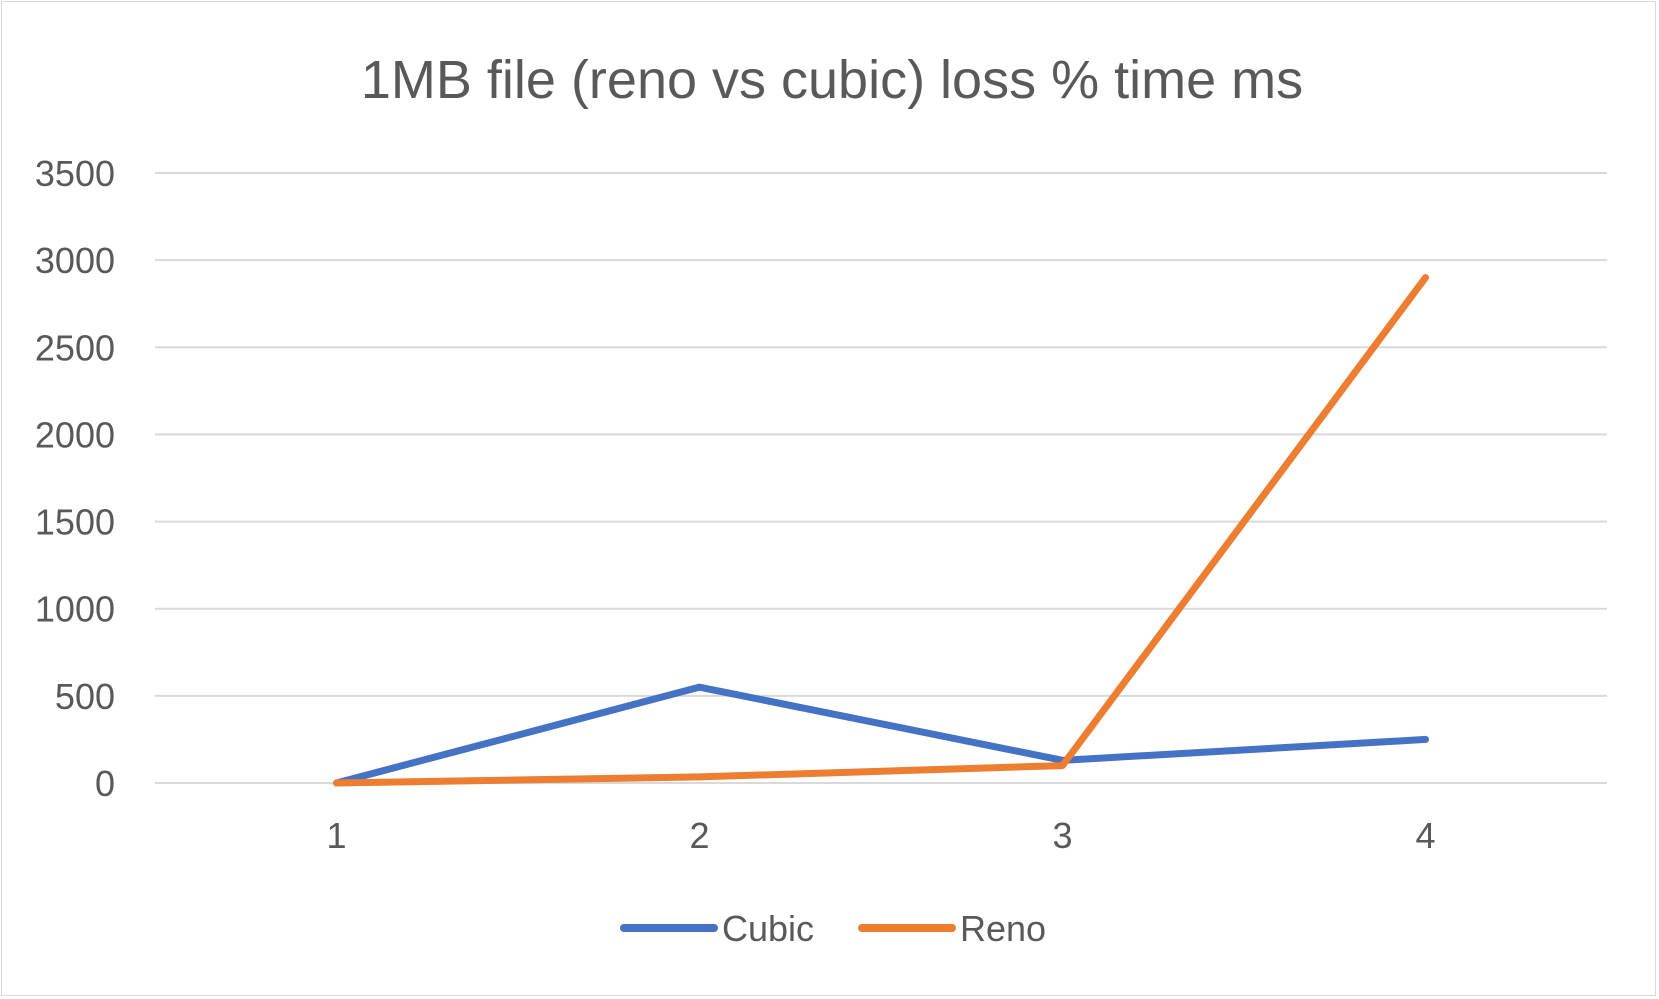  What do you see at coordinates (881, 735) in the screenshot?
I see `series-line-cubic` at bounding box center [881, 735].